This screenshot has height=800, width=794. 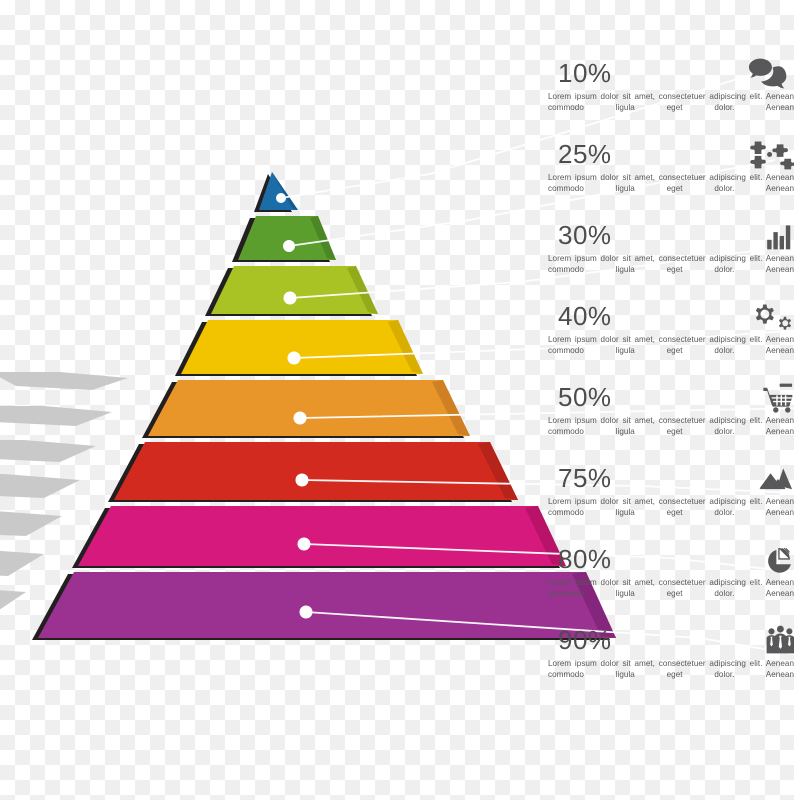 What do you see at coordinates (771, 559) in the screenshot?
I see `pie-chart-icon` at bounding box center [771, 559].